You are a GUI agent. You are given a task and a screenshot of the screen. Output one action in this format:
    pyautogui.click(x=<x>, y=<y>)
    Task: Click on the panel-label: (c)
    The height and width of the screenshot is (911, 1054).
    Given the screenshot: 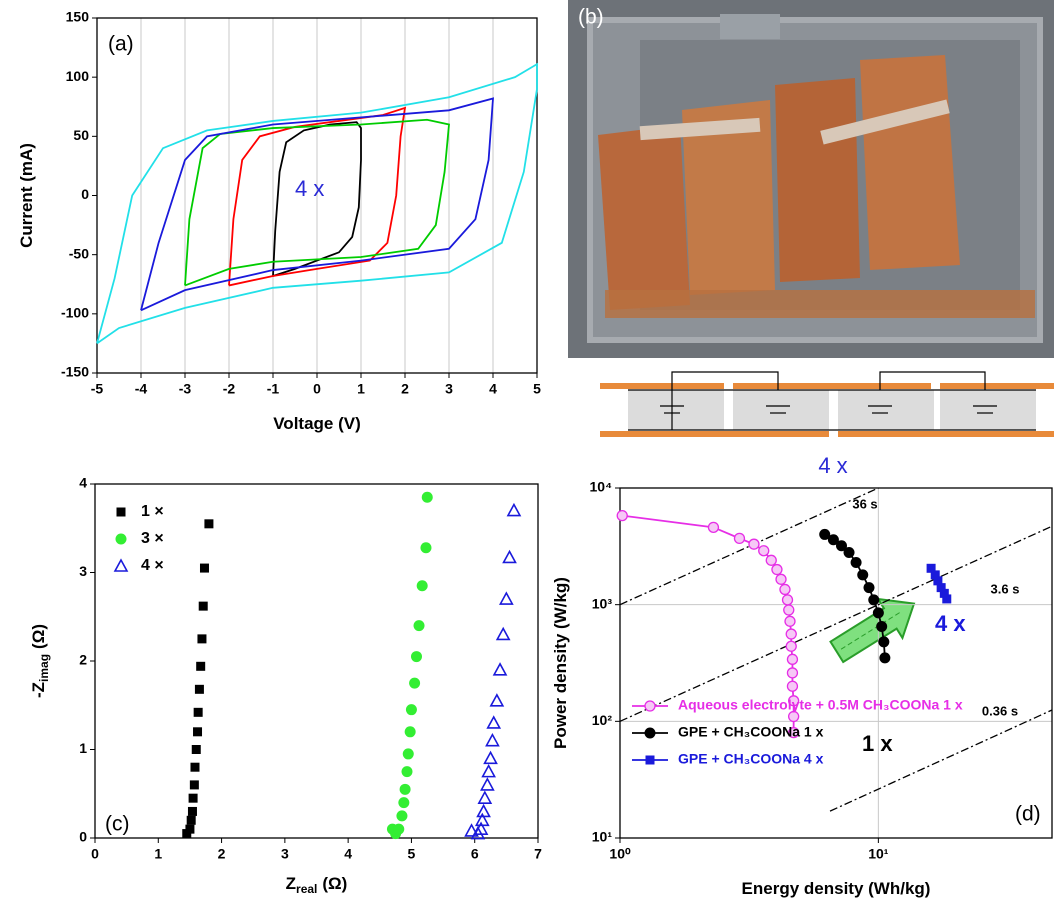 What is the action you would take?
    pyautogui.click(x=117, y=824)
    